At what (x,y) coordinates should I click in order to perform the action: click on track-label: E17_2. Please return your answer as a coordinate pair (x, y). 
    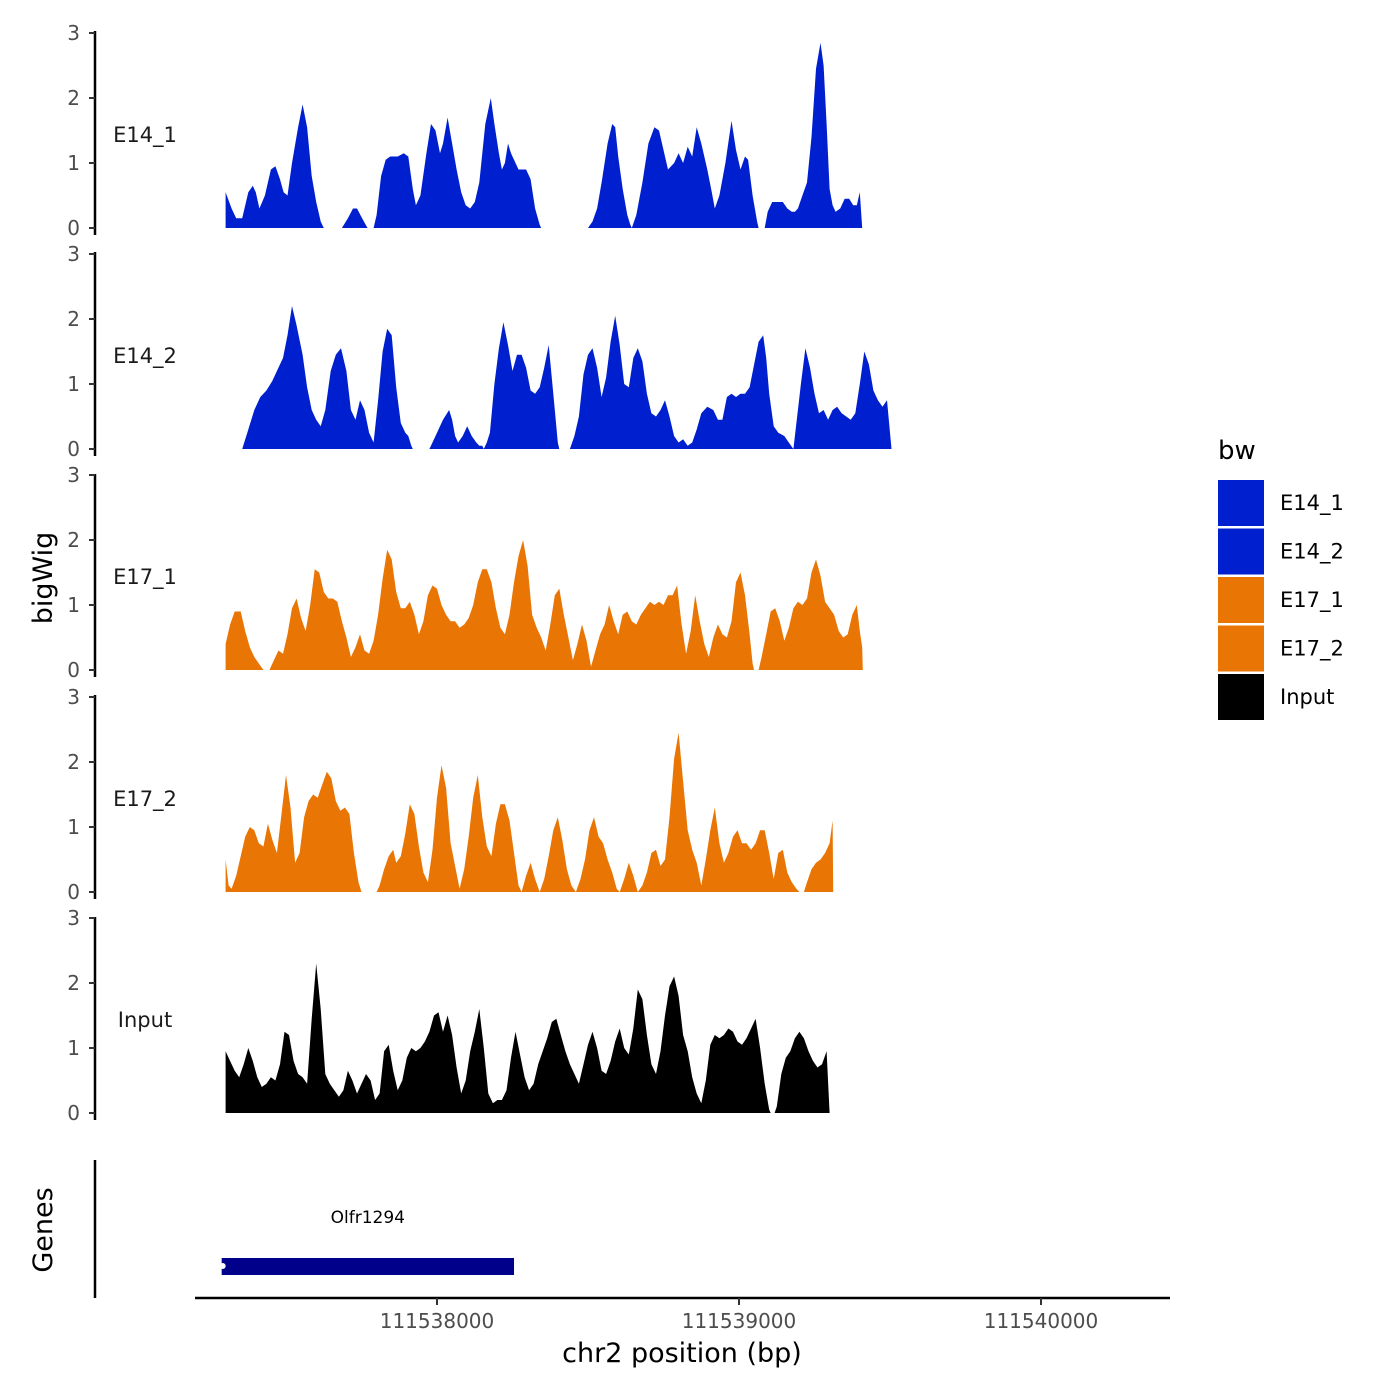
    Looking at the image, I should click on (145, 799).